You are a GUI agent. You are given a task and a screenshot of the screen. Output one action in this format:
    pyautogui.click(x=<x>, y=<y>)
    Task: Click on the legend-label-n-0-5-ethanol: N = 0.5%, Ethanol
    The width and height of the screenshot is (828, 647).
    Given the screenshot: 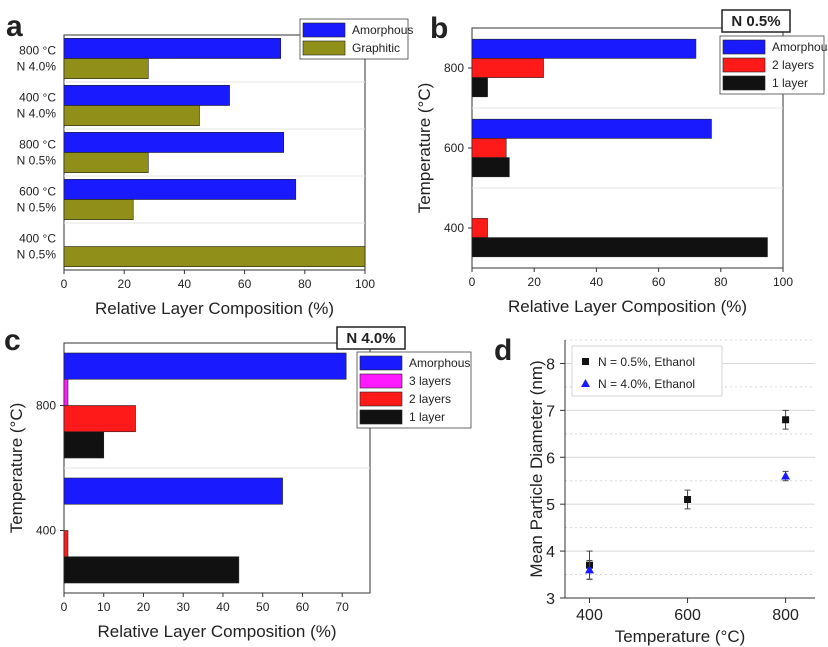 What is the action you would take?
    pyautogui.click(x=646, y=362)
    